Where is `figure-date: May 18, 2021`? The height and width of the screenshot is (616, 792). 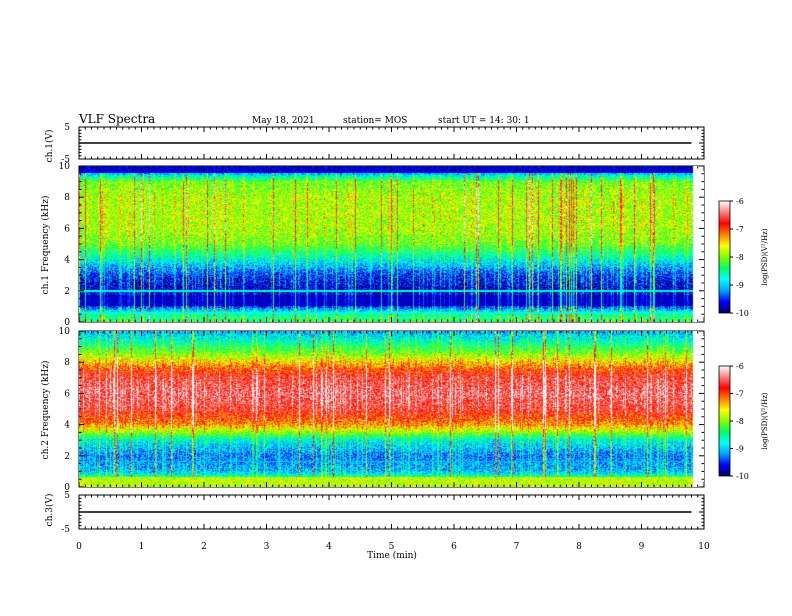
figure-date: May 18, 2021 is located at coordinates (283, 121).